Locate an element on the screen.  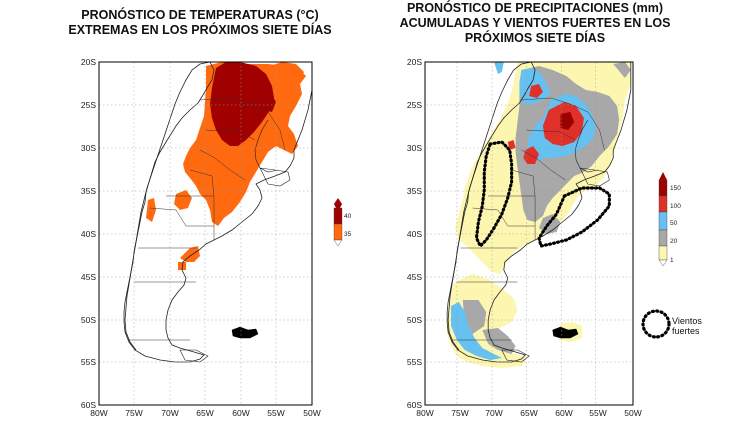
legend-label-40: 40 is located at coordinates (348, 216).